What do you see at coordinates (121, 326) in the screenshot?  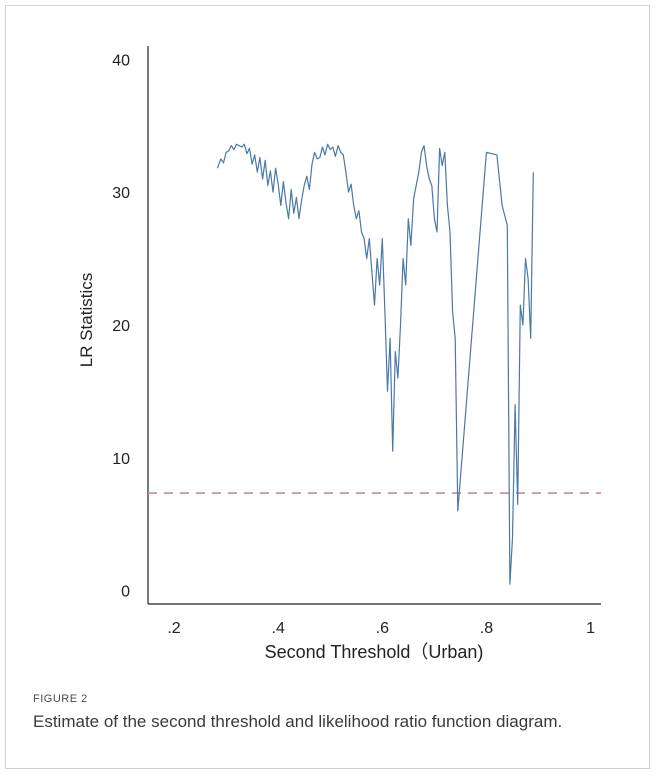 I see `y-tick-label: 20` at bounding box center [121, 326].